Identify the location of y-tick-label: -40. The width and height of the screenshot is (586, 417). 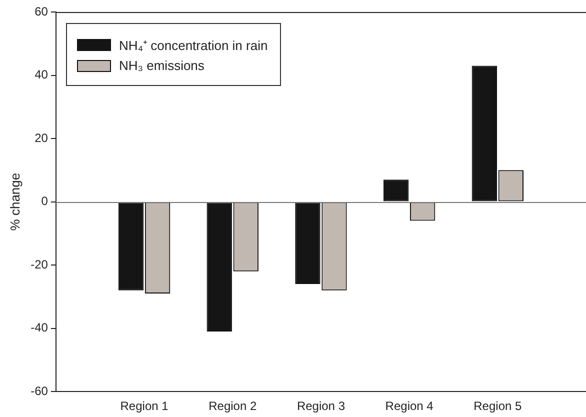
(39, 327).